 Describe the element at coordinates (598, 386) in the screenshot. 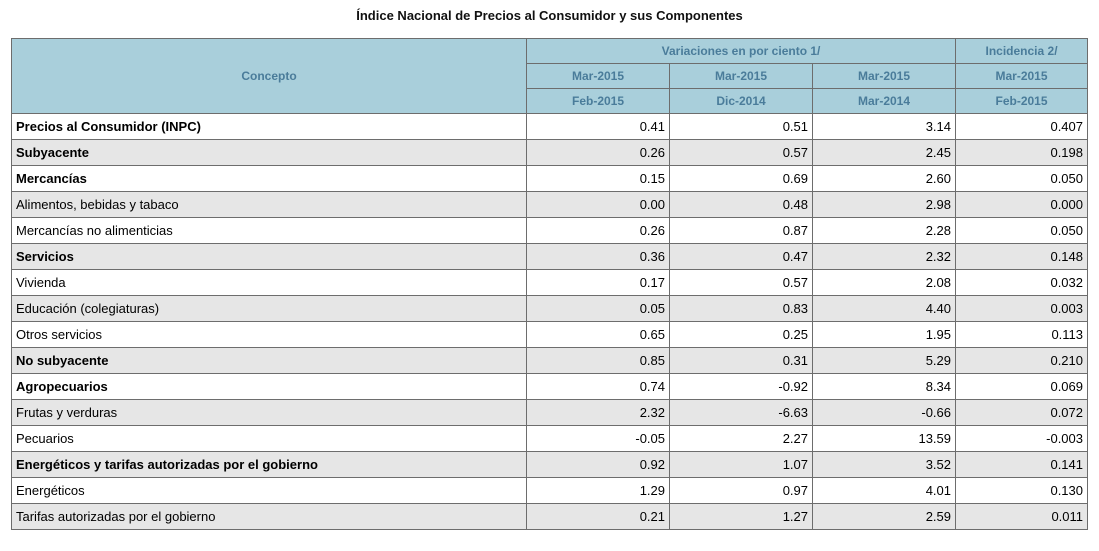

I see `row-var-mensual: 0.74` at that location.